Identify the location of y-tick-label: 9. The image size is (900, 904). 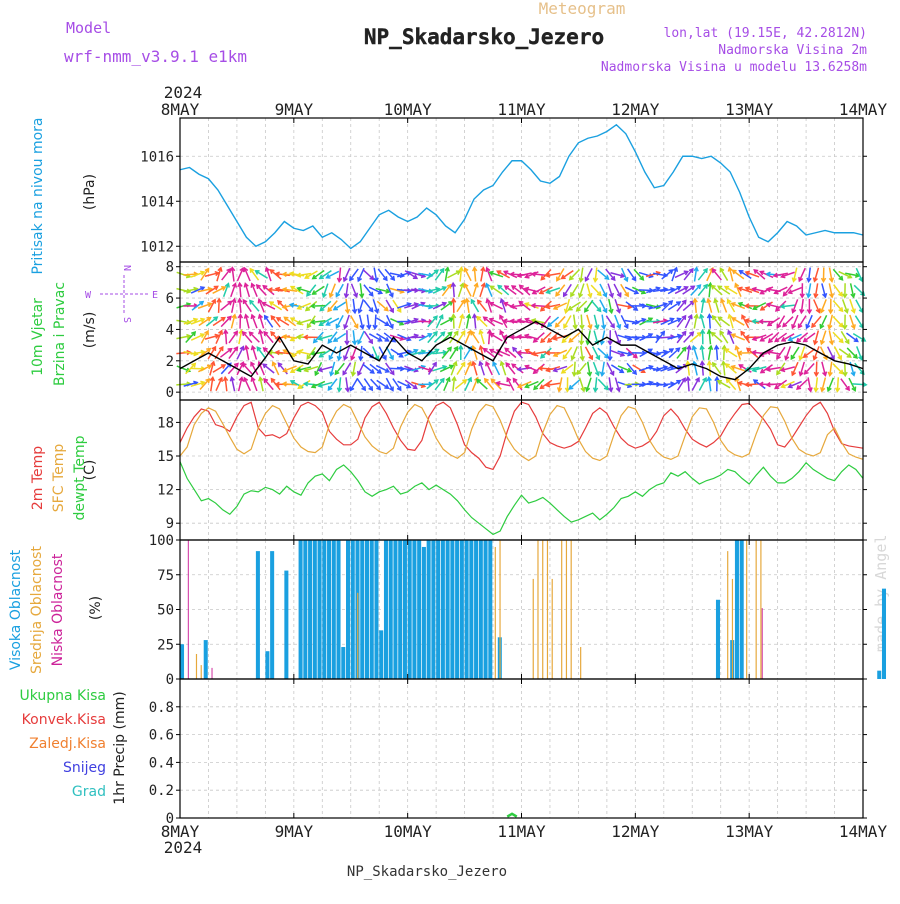
(170, 524).